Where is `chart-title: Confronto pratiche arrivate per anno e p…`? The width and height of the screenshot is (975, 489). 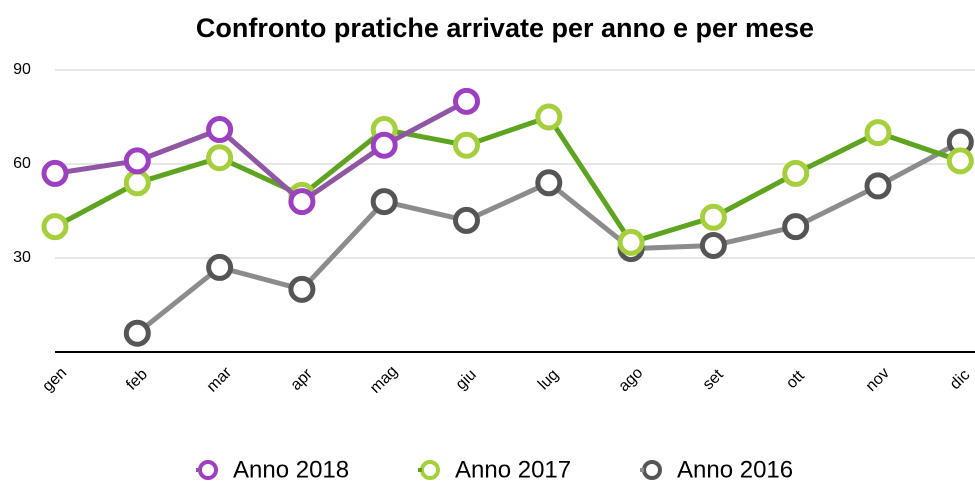 chart-title: Confronto pratiche arrivate per anno e p… is located at coordinates (505, 28).